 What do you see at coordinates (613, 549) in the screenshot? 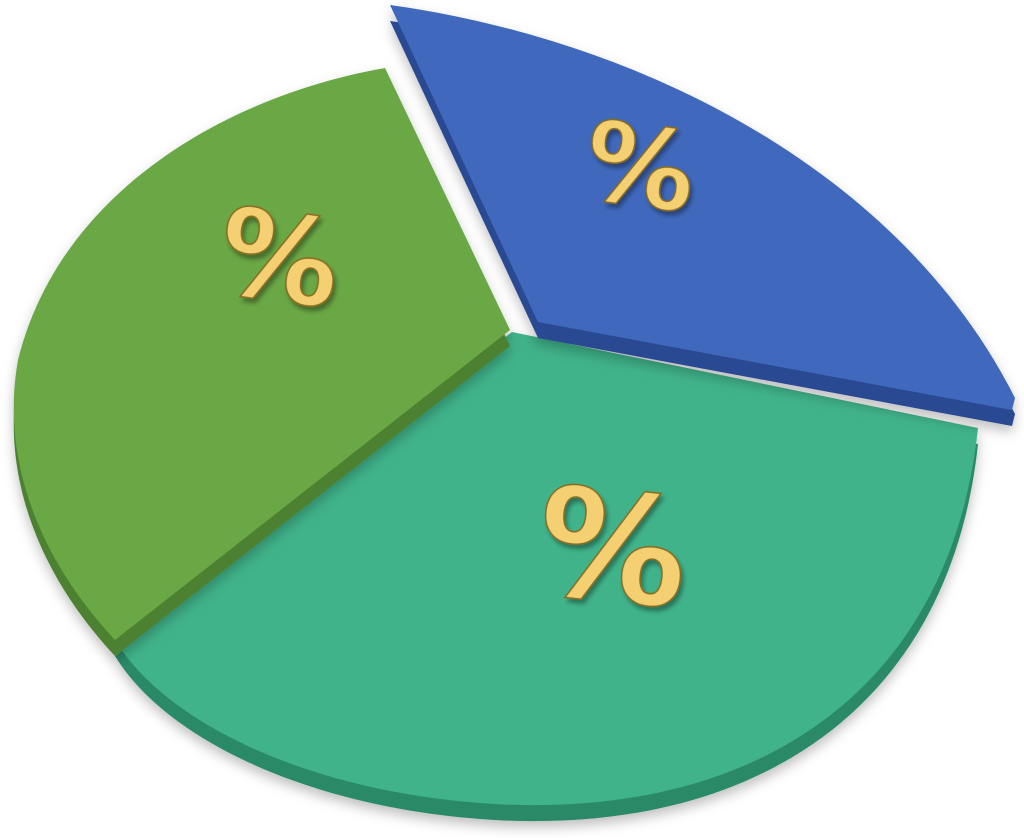
I see `slice-label-teal: %` at bounding box center [613, 549].